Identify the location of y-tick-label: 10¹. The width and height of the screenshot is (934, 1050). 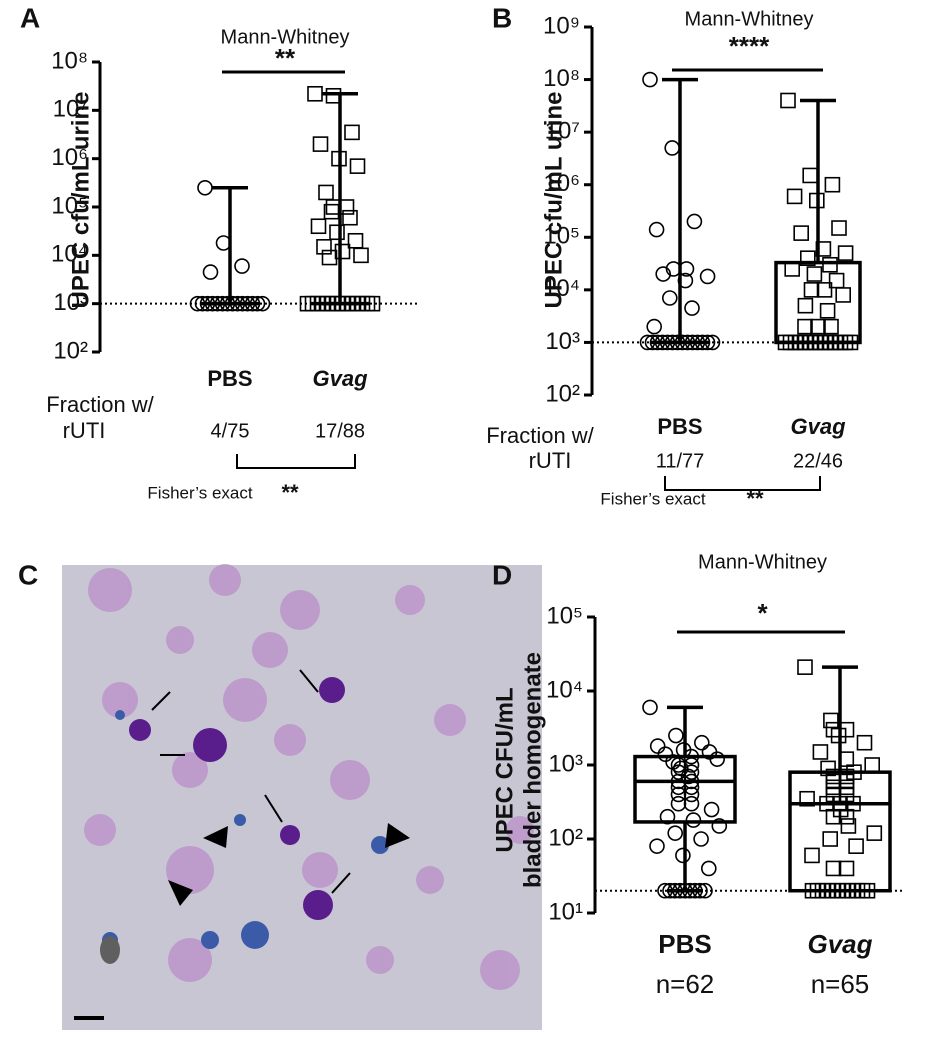
(565, 911).